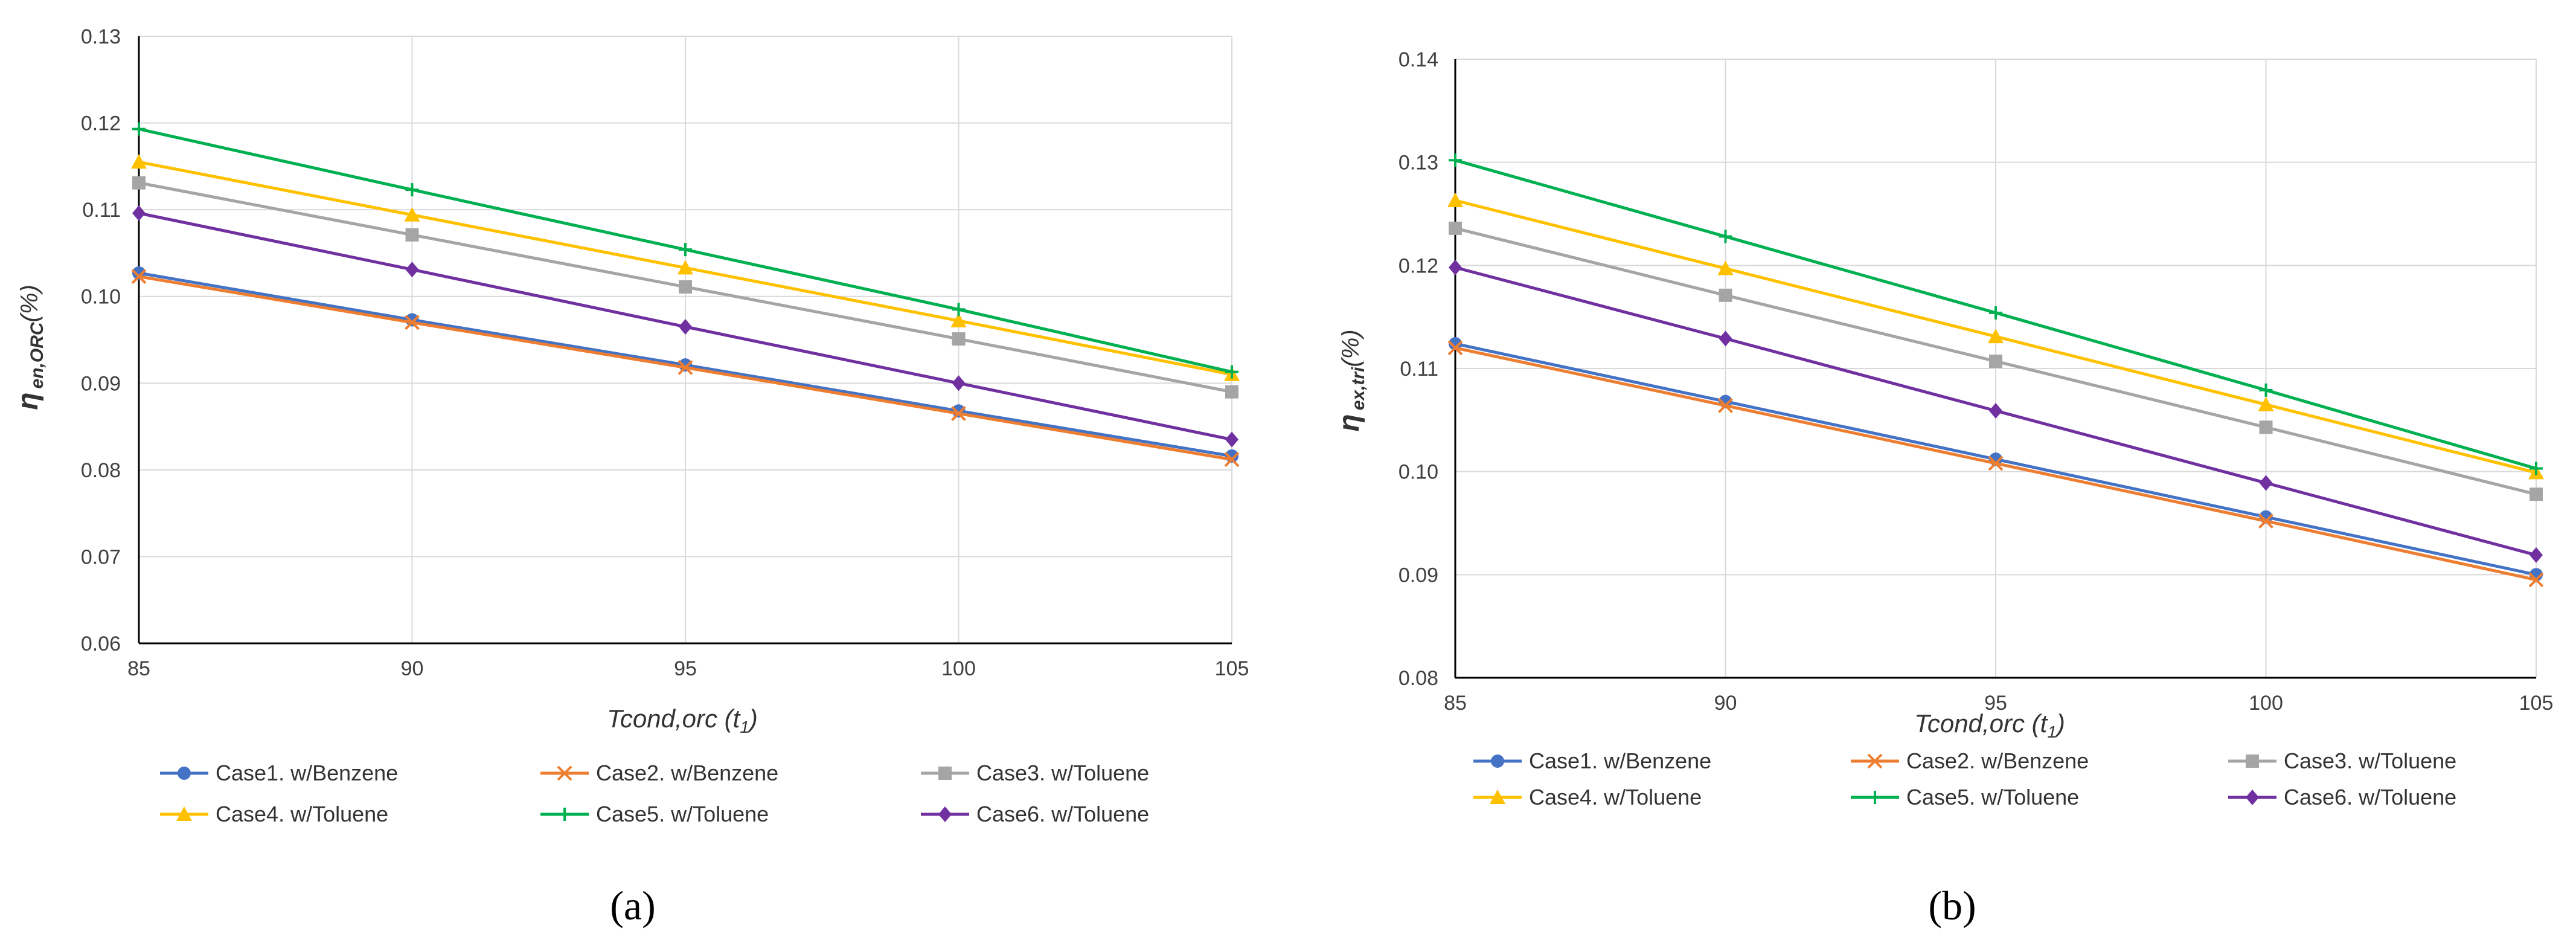 The image size is (2576, 949). Describe the element at coordinates (1350, 380) in the screenshot. I see `chart-b-y-axis-label: ηex,tri(%)` at that location.